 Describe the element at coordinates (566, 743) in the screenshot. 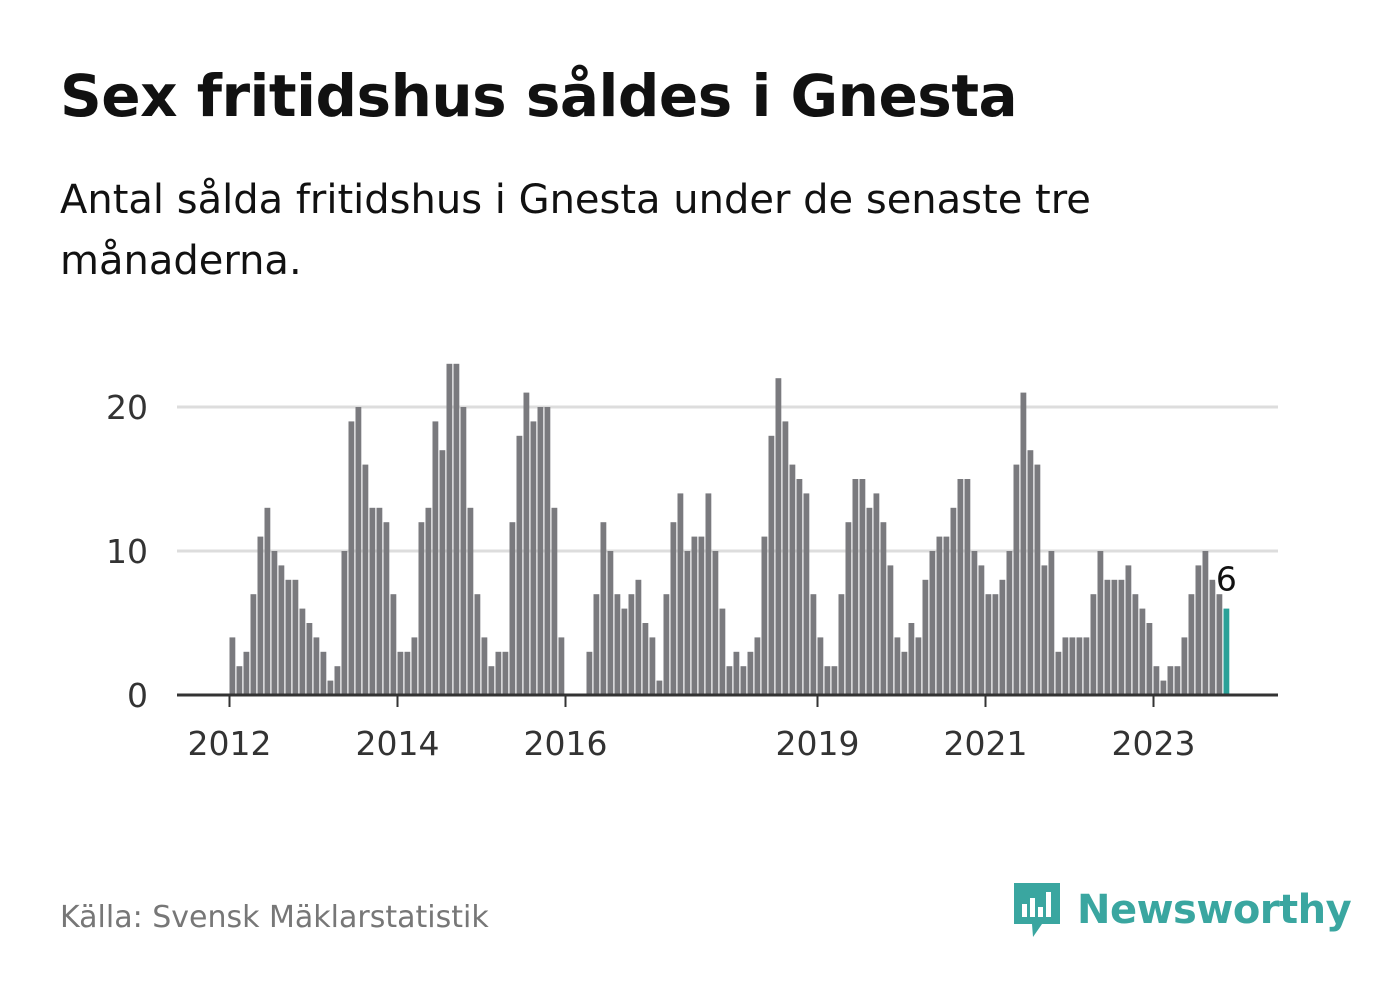

I see `x-tick-label: 2016` at that location.